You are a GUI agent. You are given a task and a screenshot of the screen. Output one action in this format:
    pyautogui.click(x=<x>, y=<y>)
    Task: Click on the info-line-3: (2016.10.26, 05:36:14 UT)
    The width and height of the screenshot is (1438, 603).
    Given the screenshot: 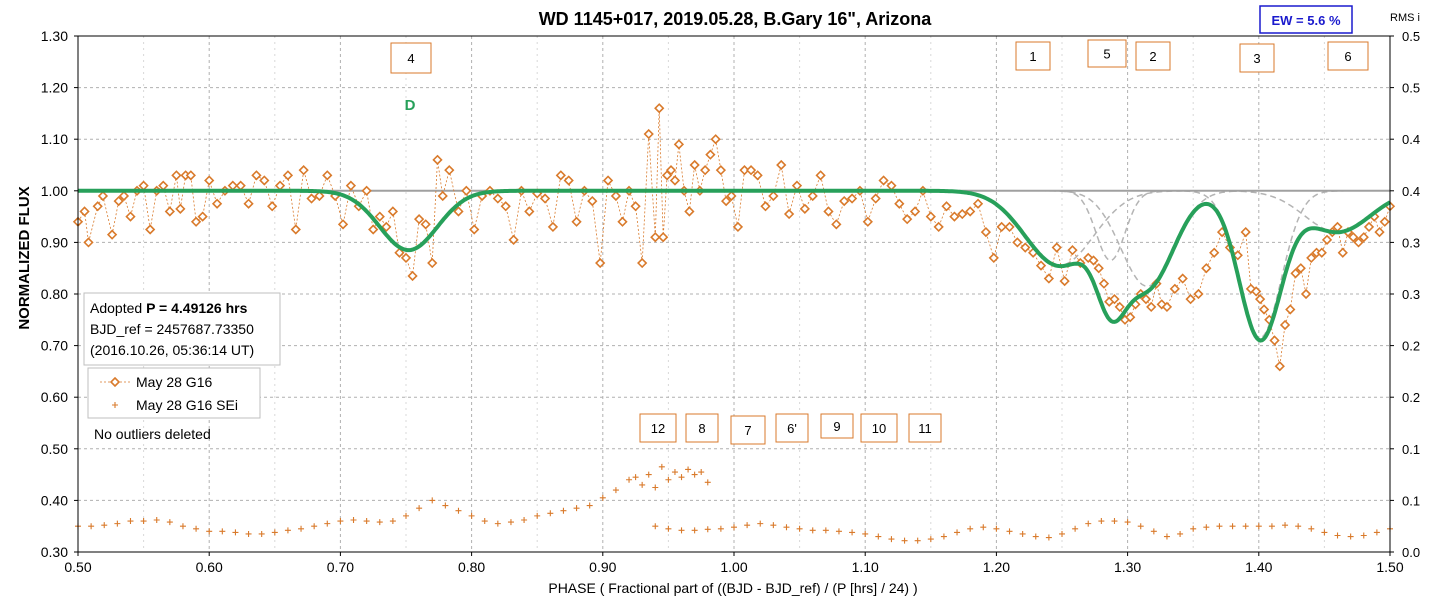 What is the action you would take?
    pyautogui.click(x=172, y=350)
    